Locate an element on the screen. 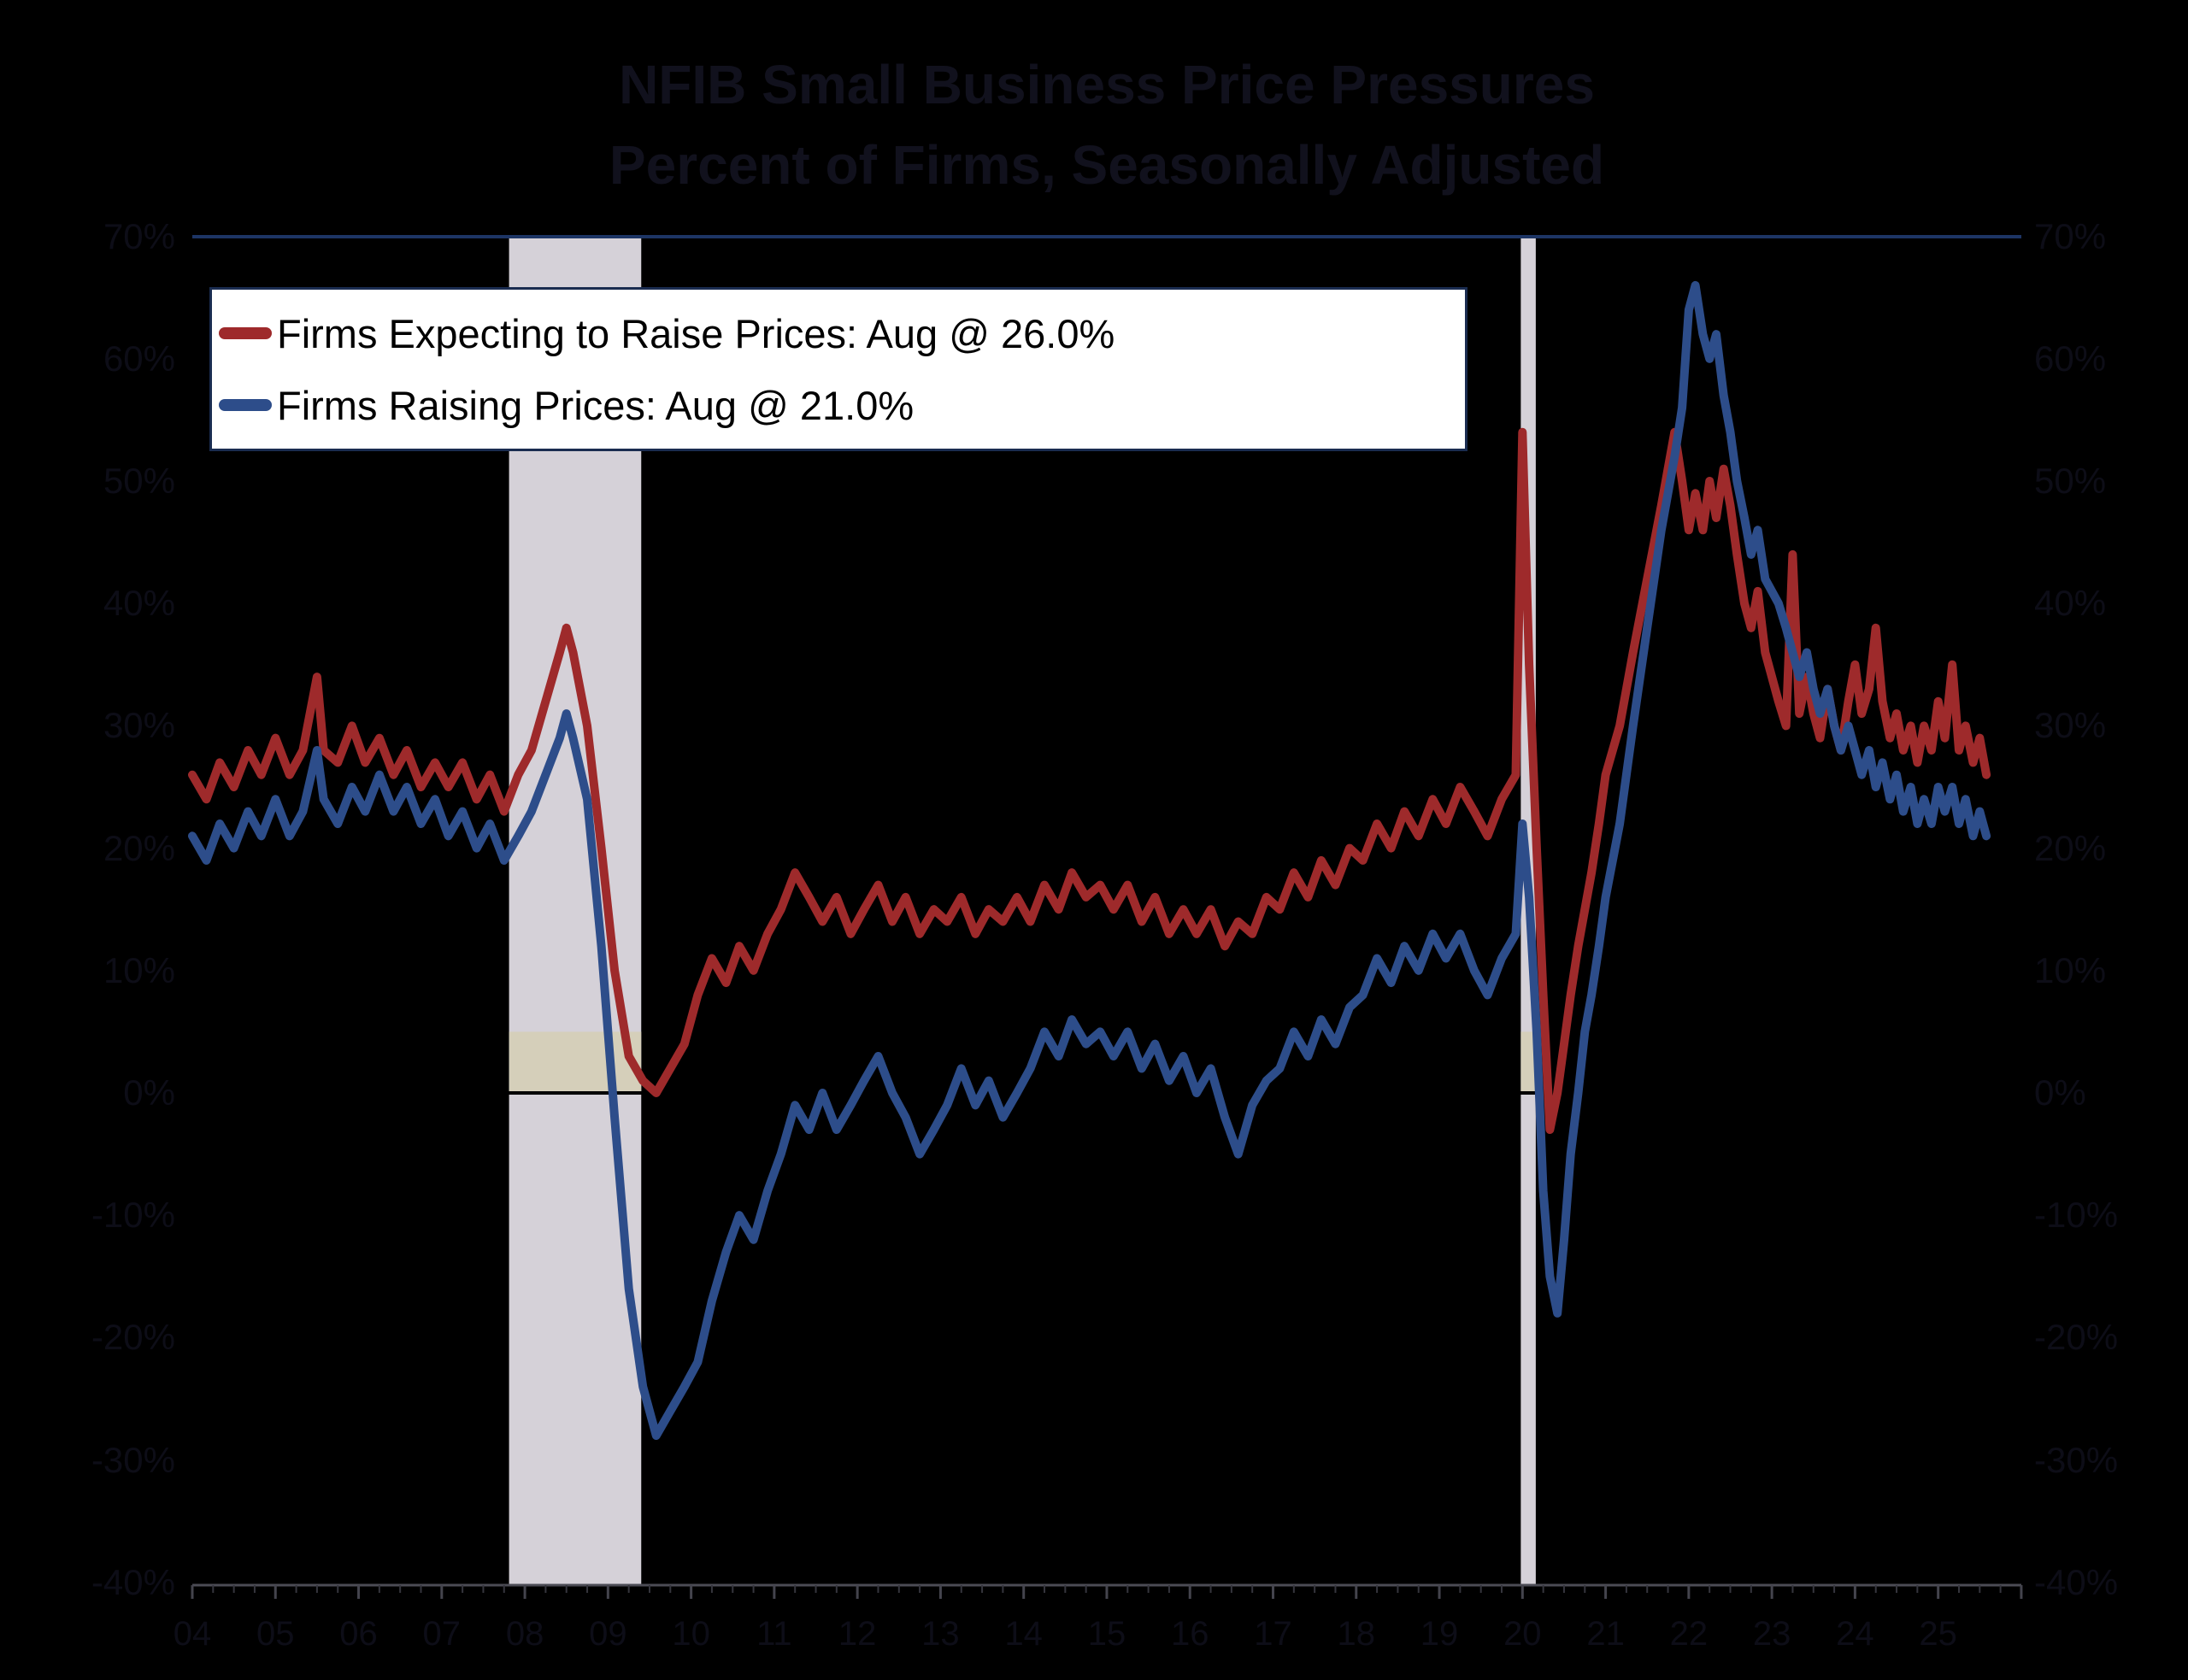 This screenshot has width=2188, height=1680. x-axis-label: 13 is located at coordinates (940, 1634).